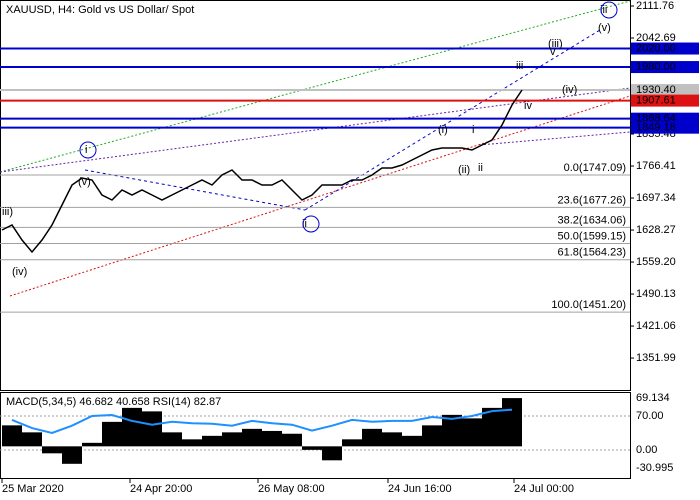 The image size is (700, 500). I want to click on x-tick-label: 24 Apr 20:00, so click(161, 489).